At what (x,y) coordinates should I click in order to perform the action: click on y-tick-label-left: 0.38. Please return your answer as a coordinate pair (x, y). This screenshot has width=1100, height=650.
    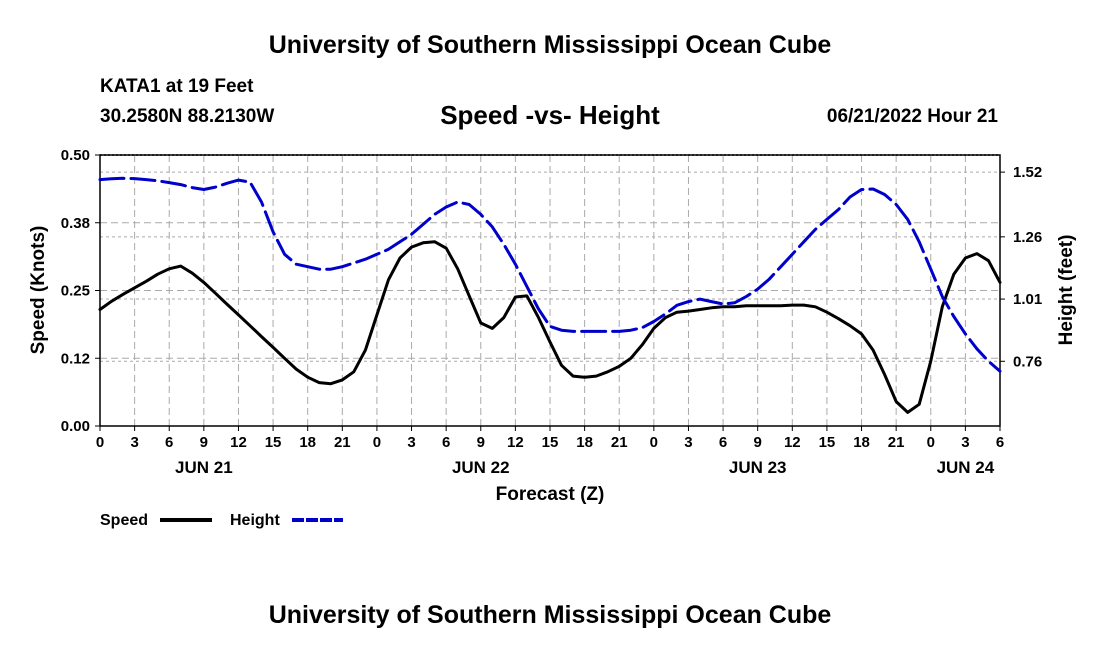
    Looking at the image, I should click on (75, 223).